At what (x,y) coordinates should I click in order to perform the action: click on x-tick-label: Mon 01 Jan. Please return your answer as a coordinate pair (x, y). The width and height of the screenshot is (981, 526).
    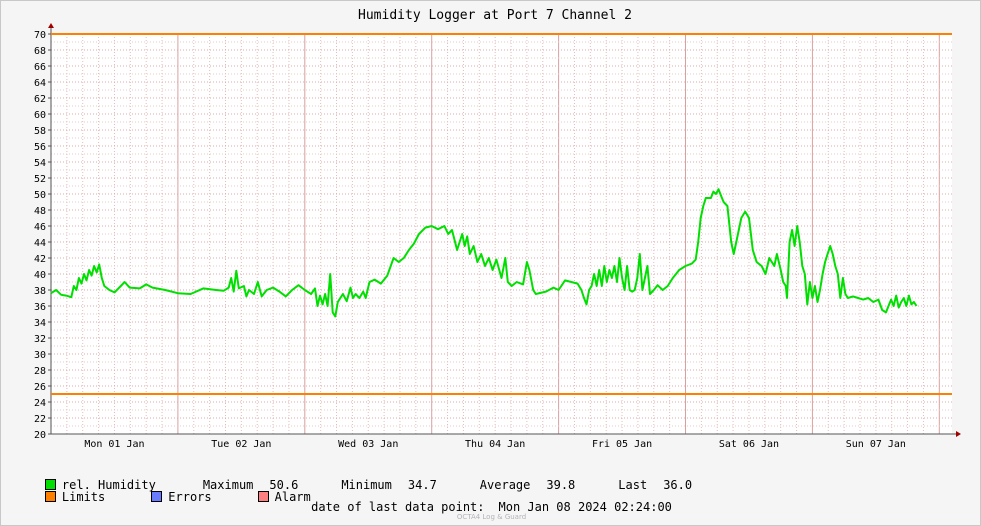
    Looking at the image, I should click on (114, 444).